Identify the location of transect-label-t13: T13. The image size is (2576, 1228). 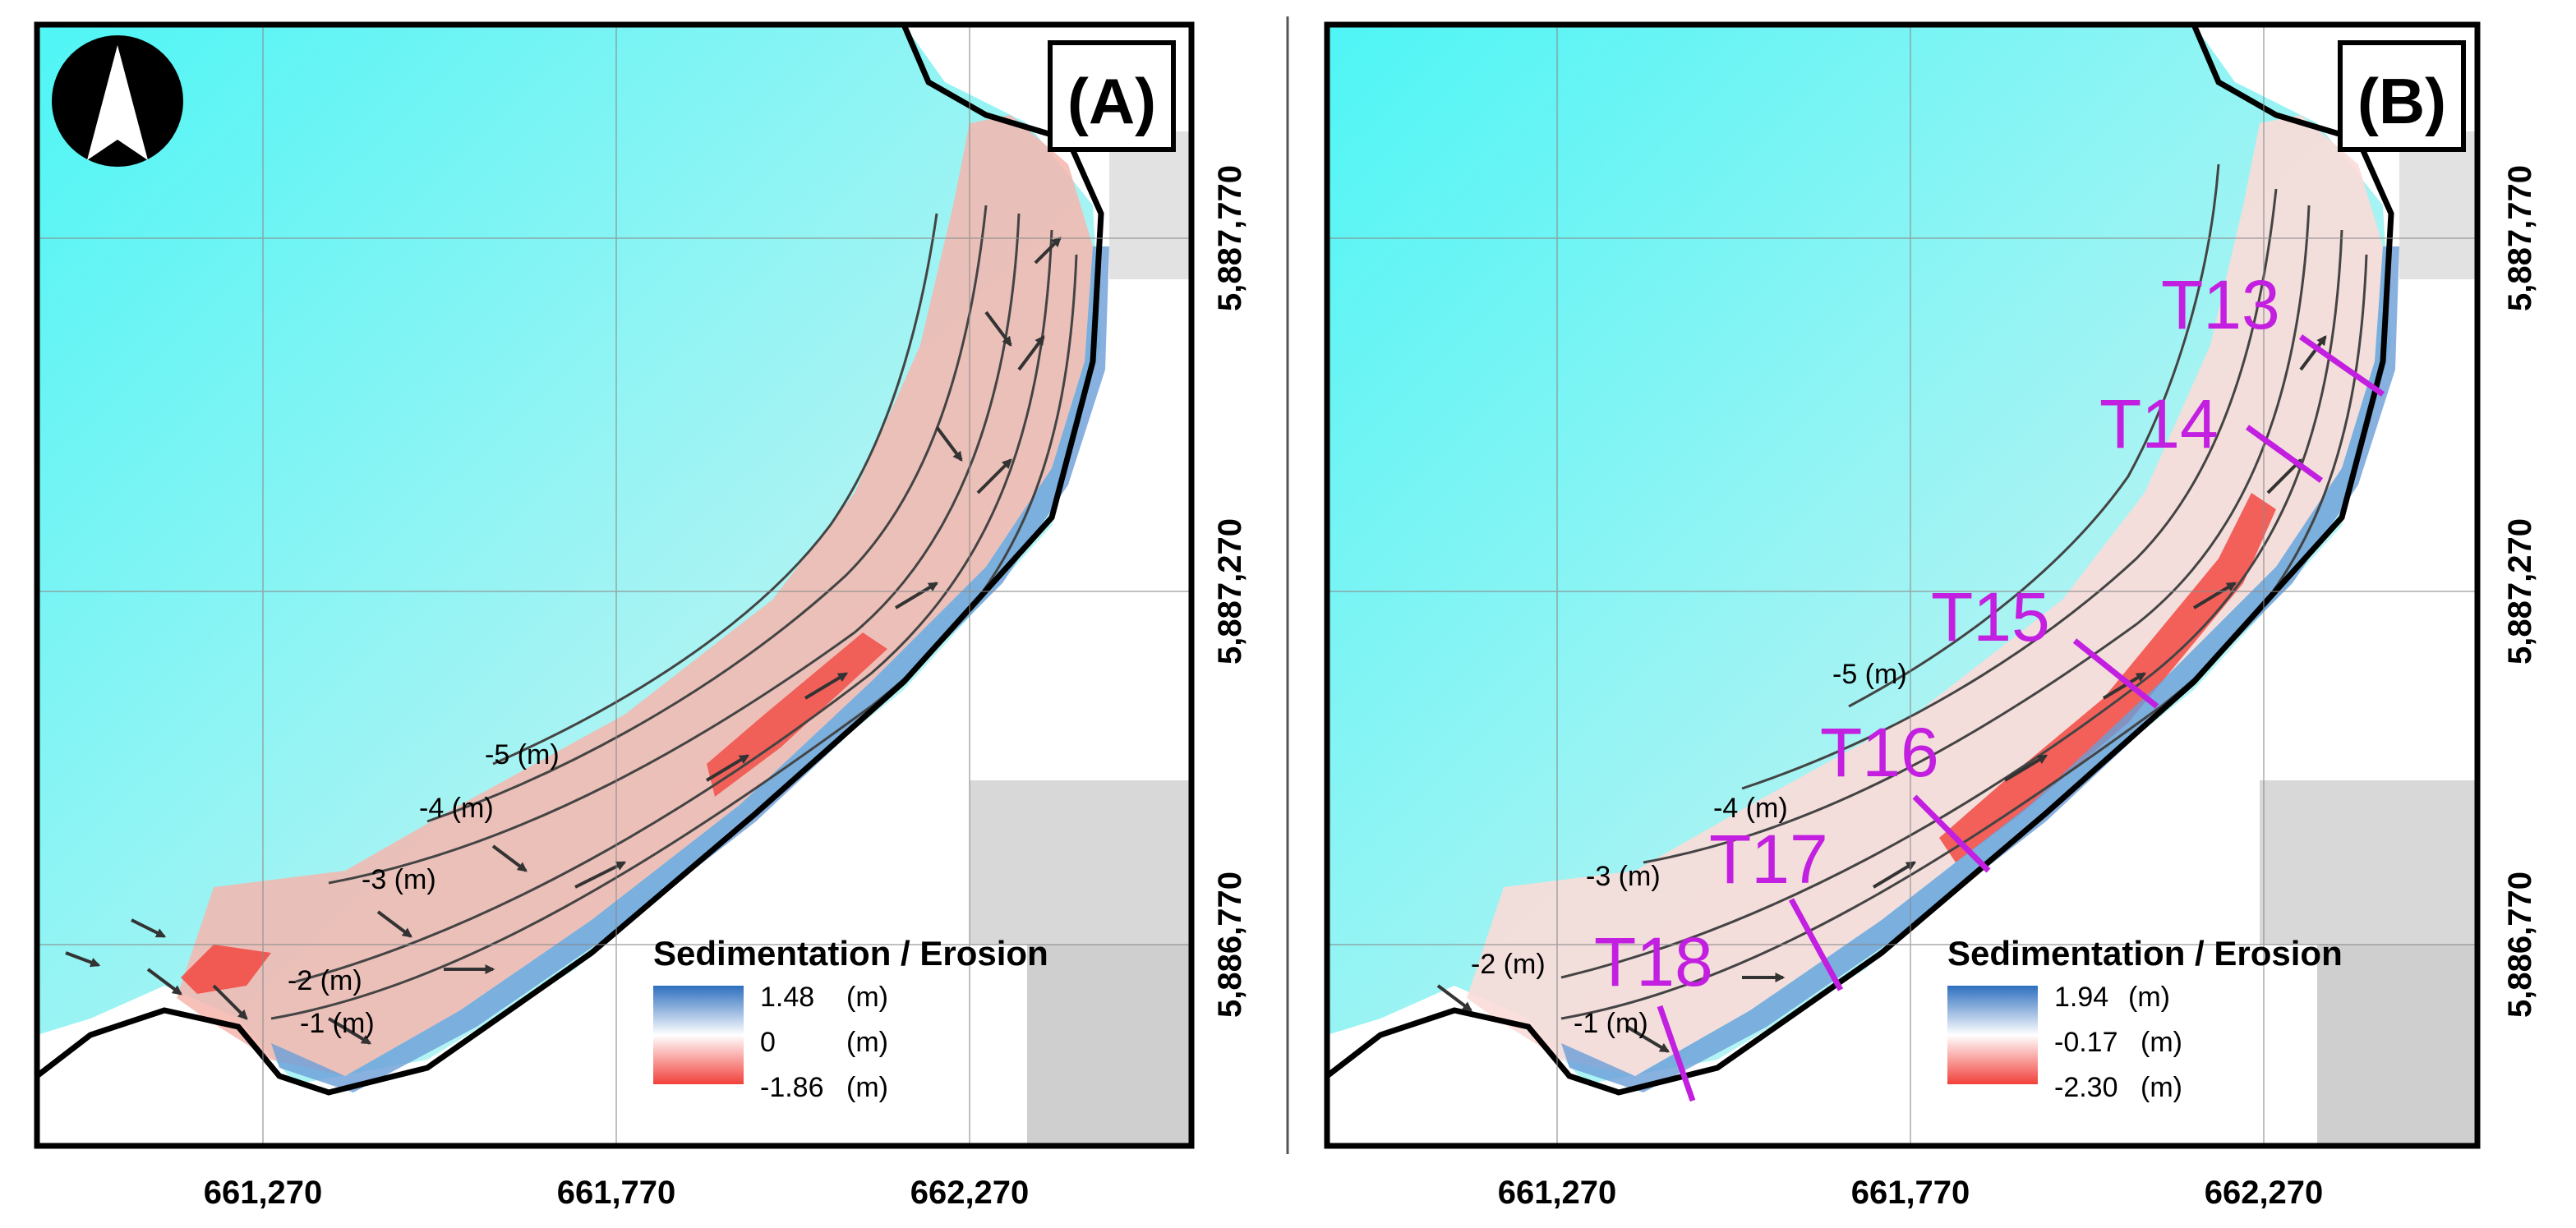
(2220, 304).